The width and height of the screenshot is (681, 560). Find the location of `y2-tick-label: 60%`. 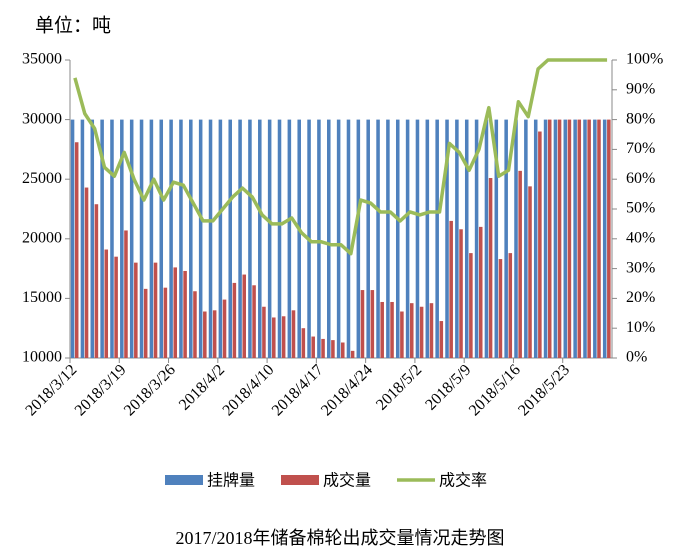

y2-tick-label: 60% is located at coordinates (640, 178).